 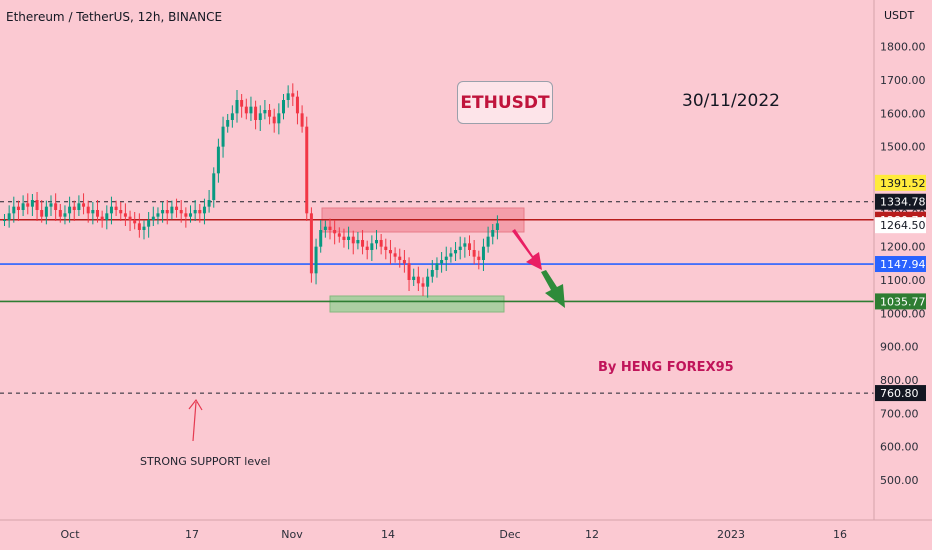 What do you see at coordinates (903, 264) in the screenshot?
I see `price-label: 1147.94` at bounding box center [903, 264].